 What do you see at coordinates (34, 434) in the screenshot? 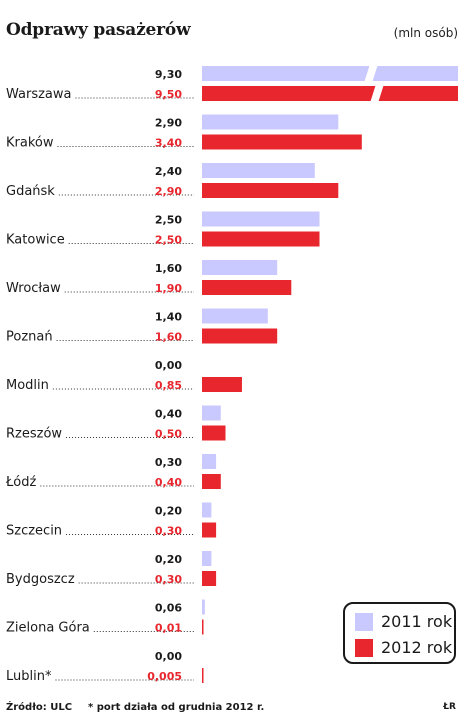
I see `category-label: Rzeszów` at bounding box center [34, 434].